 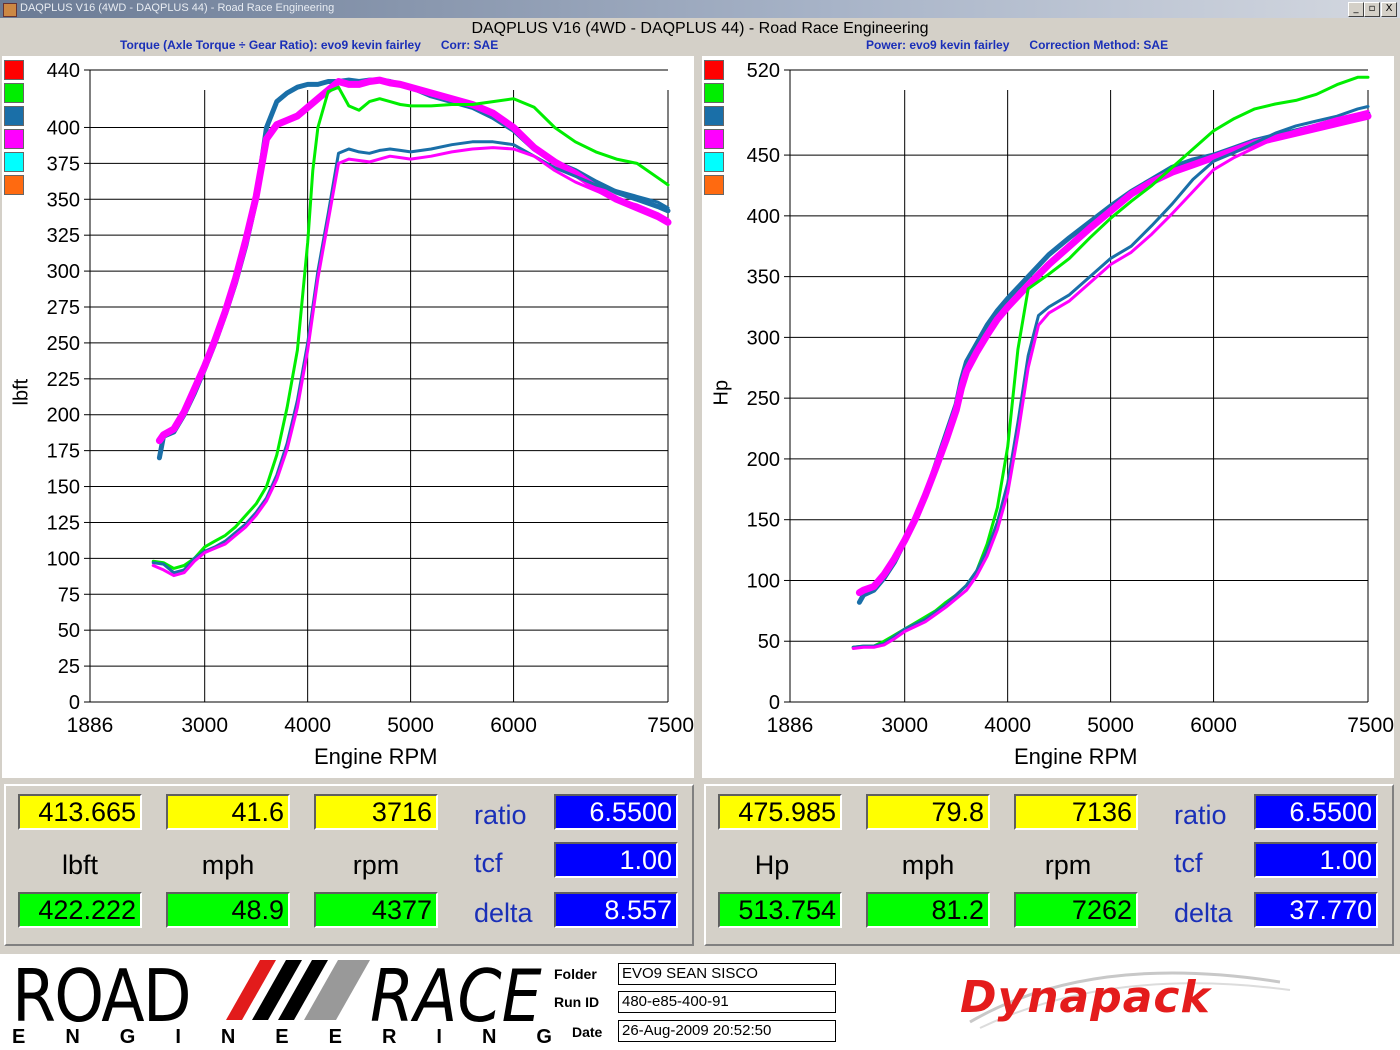 I want to click on torque-cursor-mph: 41.6, so click(x=228, y=812).